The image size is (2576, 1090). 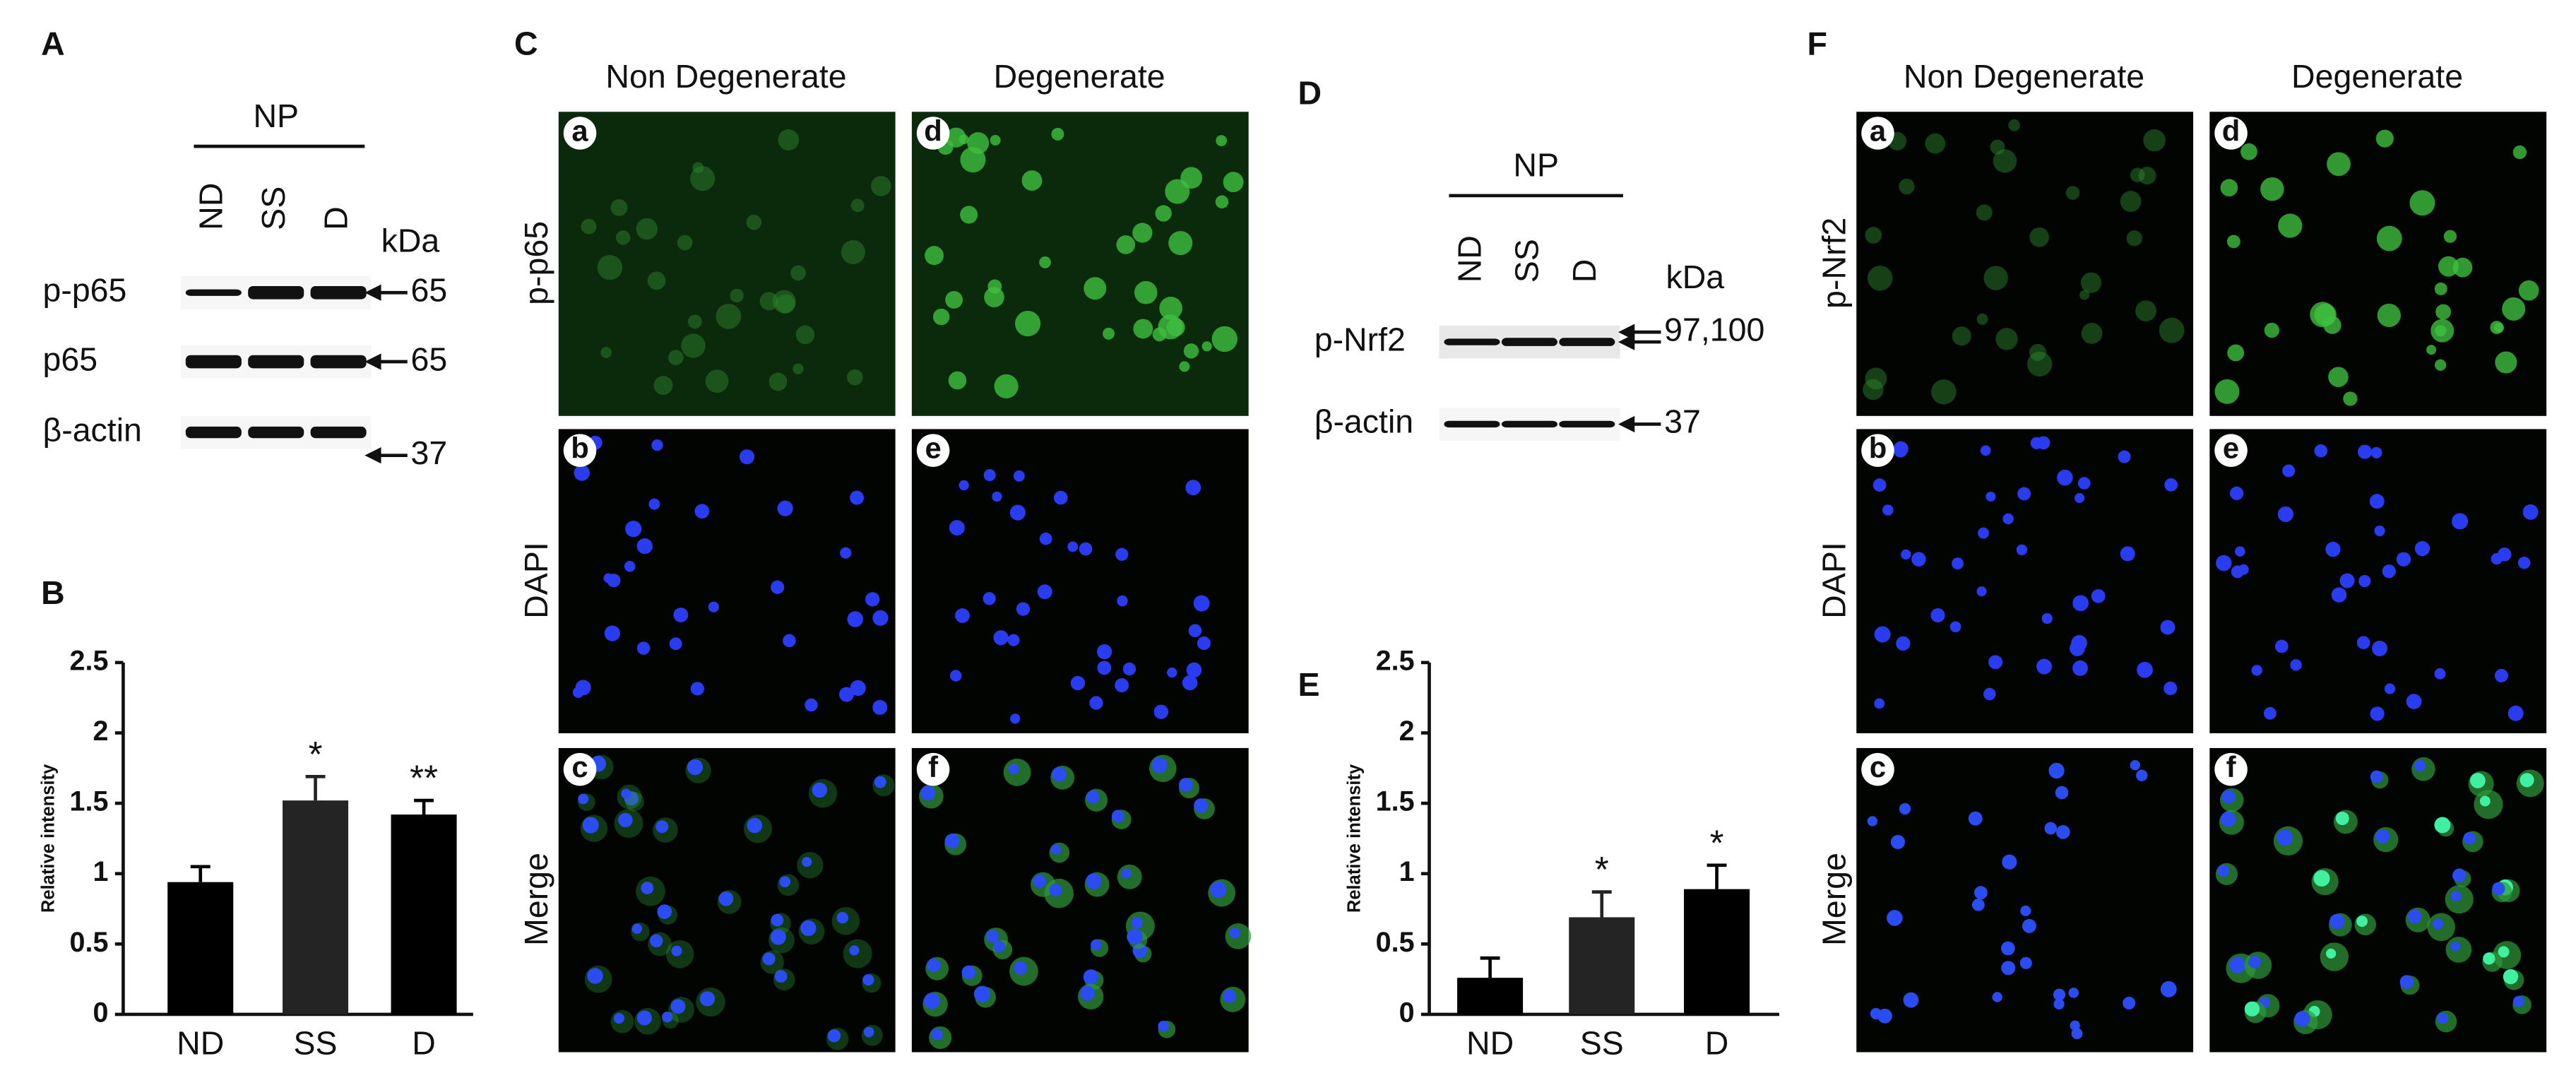 I want to click on panel-label: C, so click(x=526, y=43).